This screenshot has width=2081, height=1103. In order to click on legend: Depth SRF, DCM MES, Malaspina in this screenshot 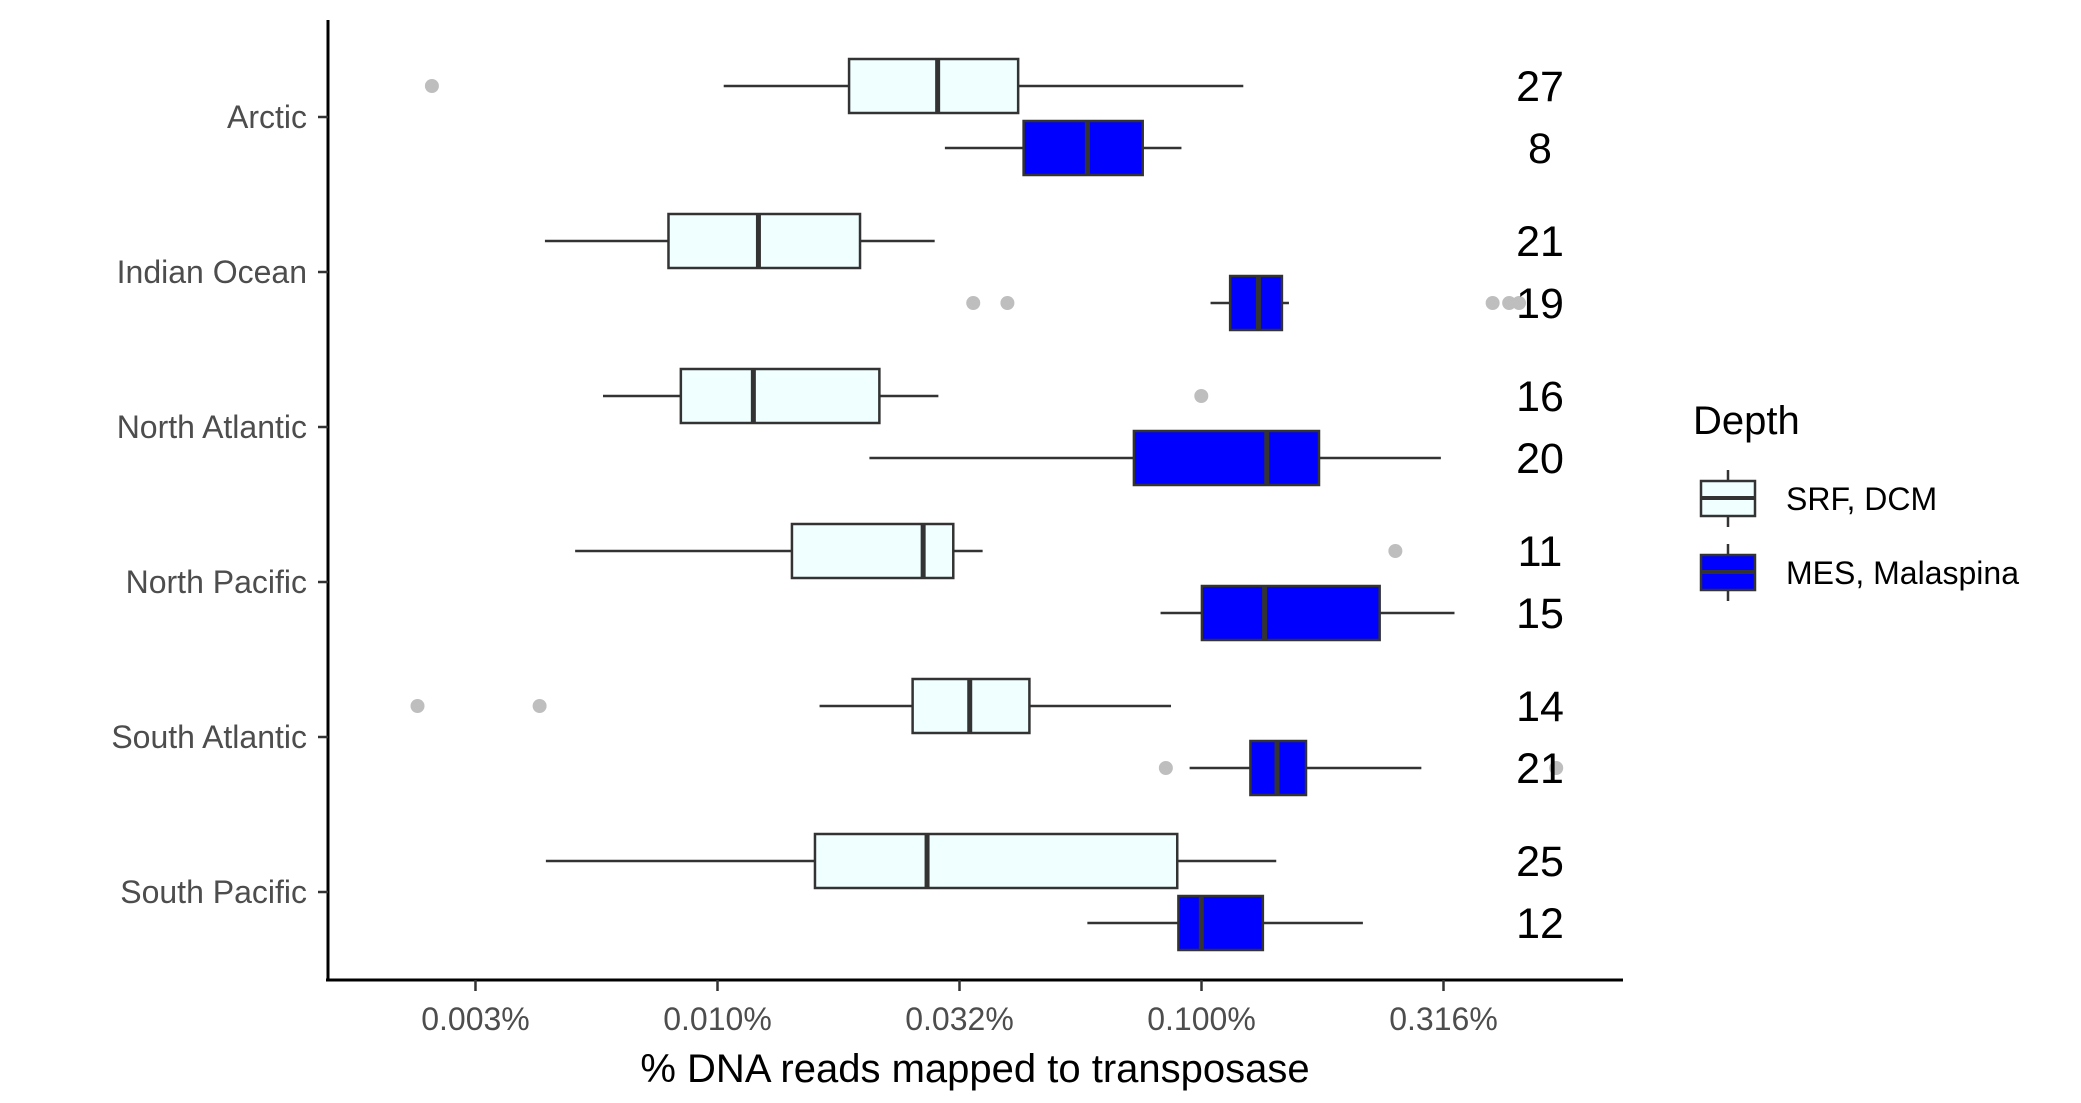, I will do `click(1856, 500)`.